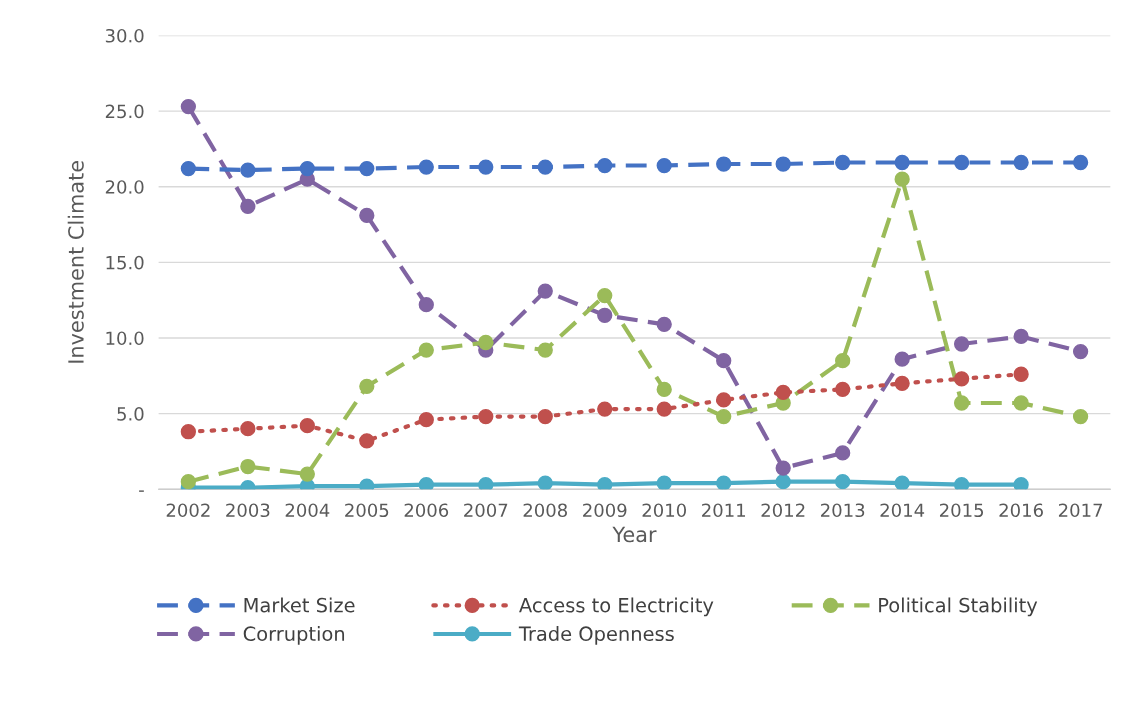  What do you see at coordinates (634, 534) in the screenshot?
I see `x-axis-title: Year` at bounding box center [634, 534].